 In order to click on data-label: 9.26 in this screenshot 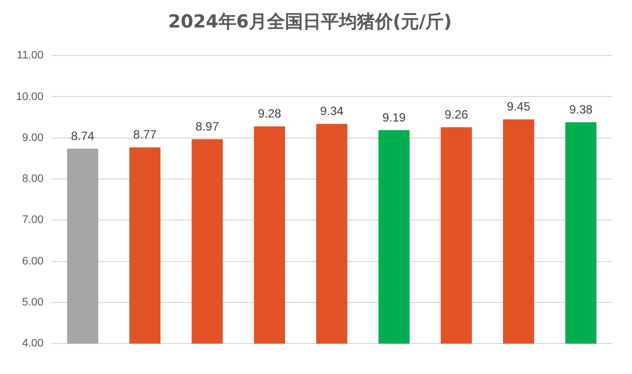, I will do `click(456, 115)`.